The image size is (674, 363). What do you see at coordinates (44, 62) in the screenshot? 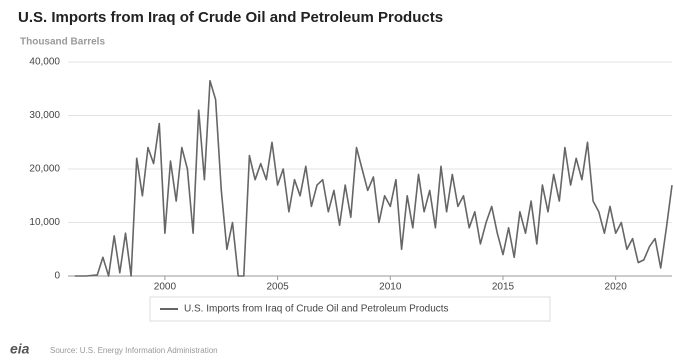
I see `y-tick-label: 40,000` at bounding box center [44, 62].